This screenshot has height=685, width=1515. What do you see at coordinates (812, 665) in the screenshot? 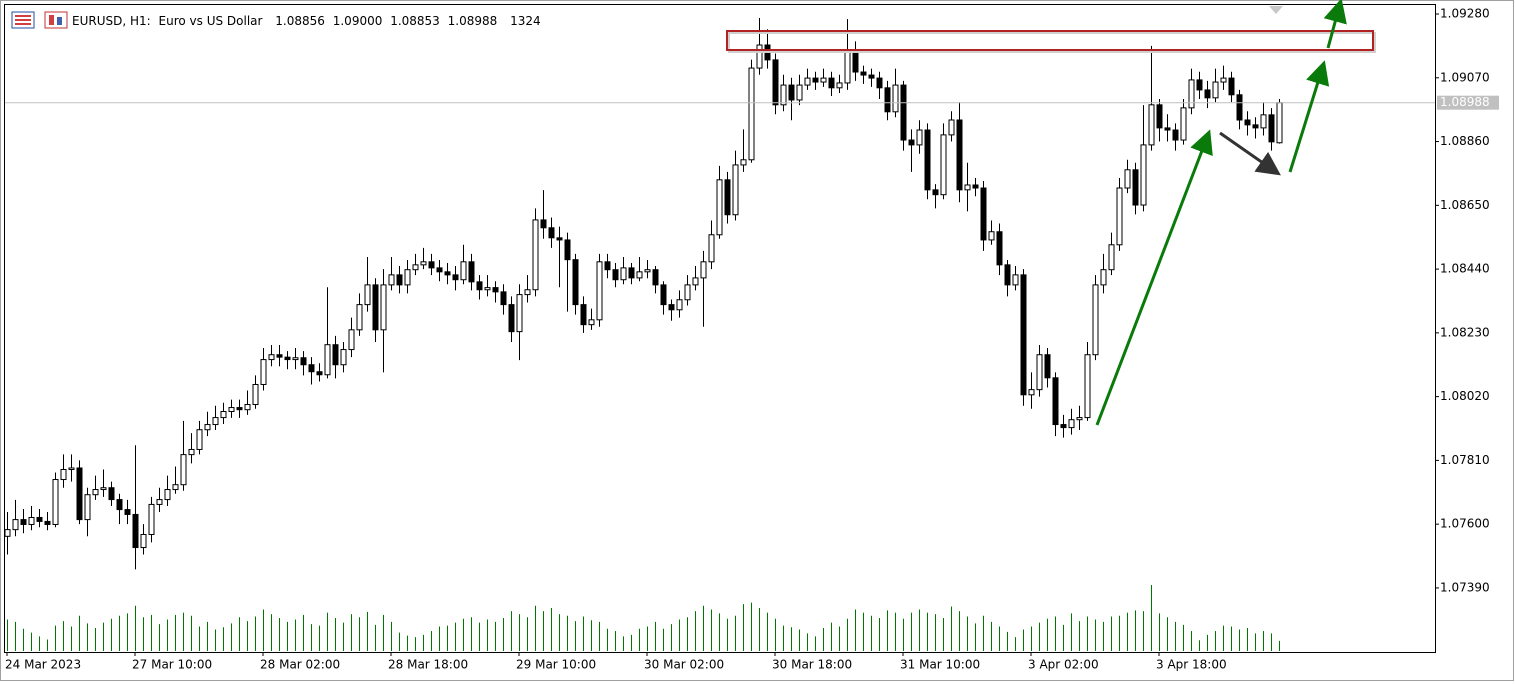
I see `x-tick-label: 30 Mar 18:00` at bounding box center [812, 665].